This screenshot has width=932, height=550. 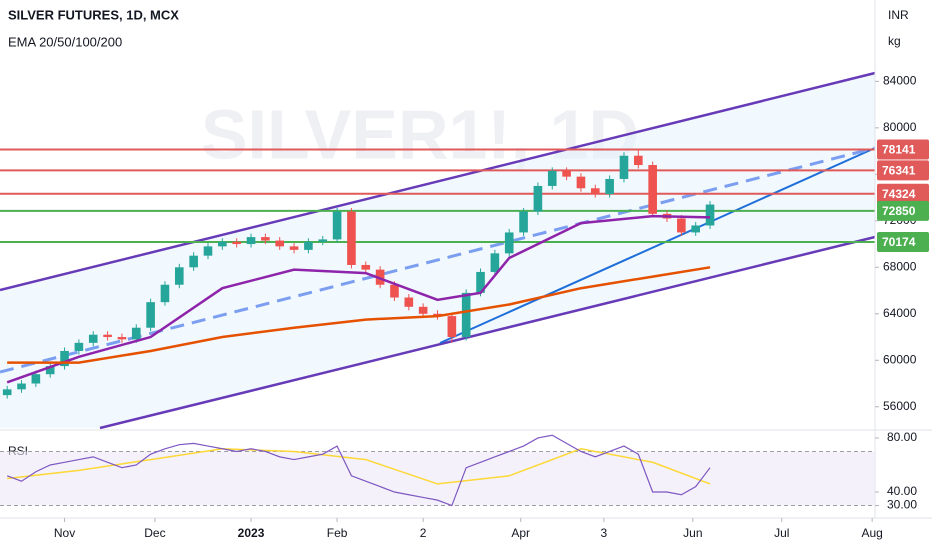 What do you see at coordinates (871, 533) in the screenshot?
I see `x-tick-label: Aug` at bounding box center [871, 533].